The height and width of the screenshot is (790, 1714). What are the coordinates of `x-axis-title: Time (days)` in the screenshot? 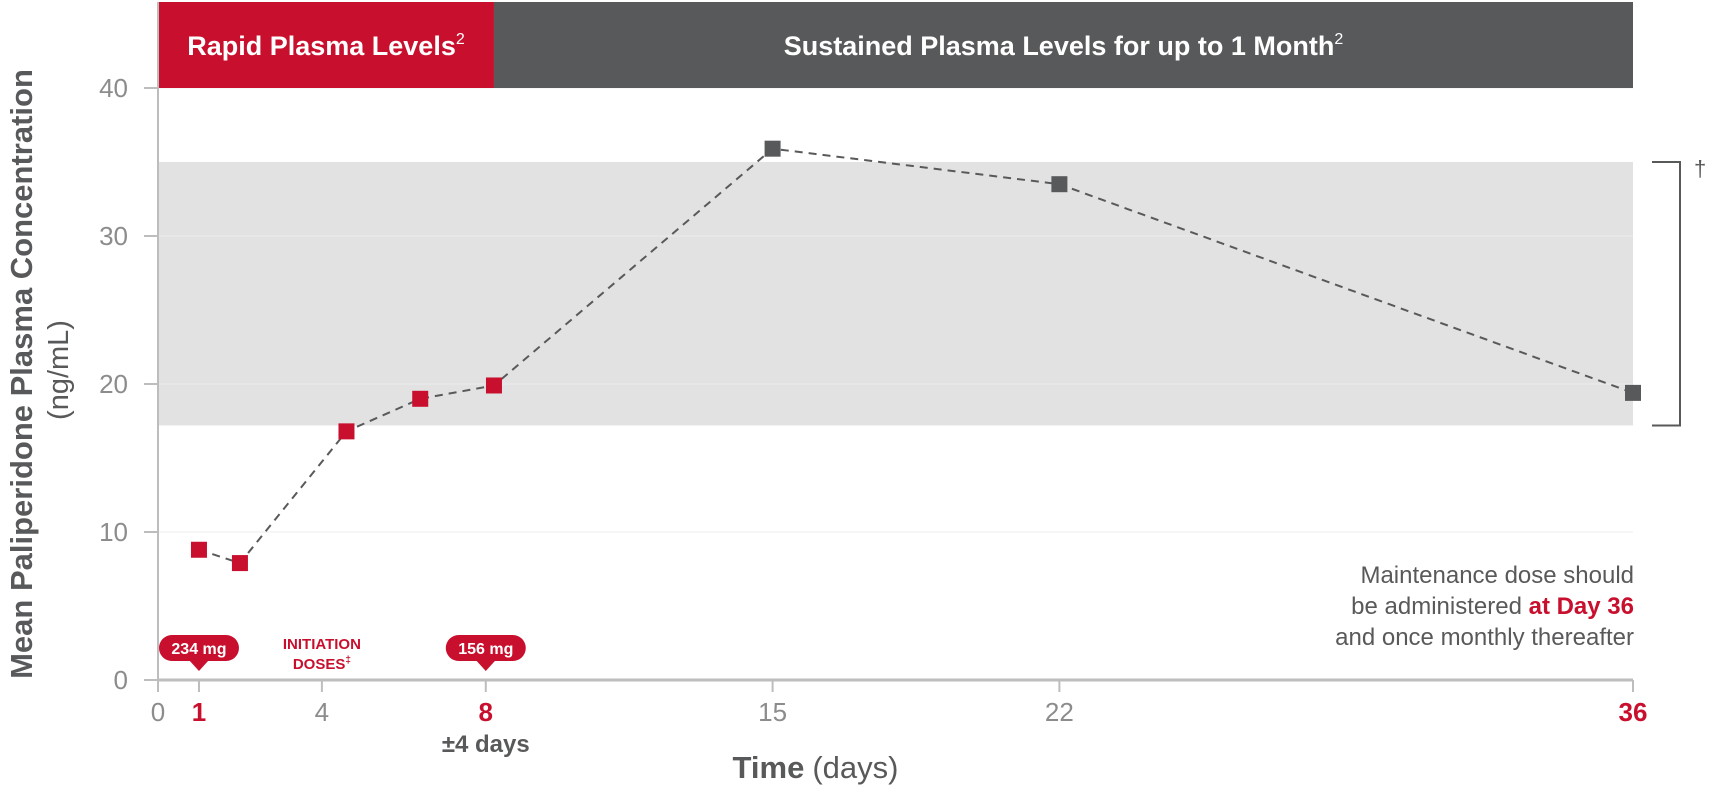 It's located at (816, 767).